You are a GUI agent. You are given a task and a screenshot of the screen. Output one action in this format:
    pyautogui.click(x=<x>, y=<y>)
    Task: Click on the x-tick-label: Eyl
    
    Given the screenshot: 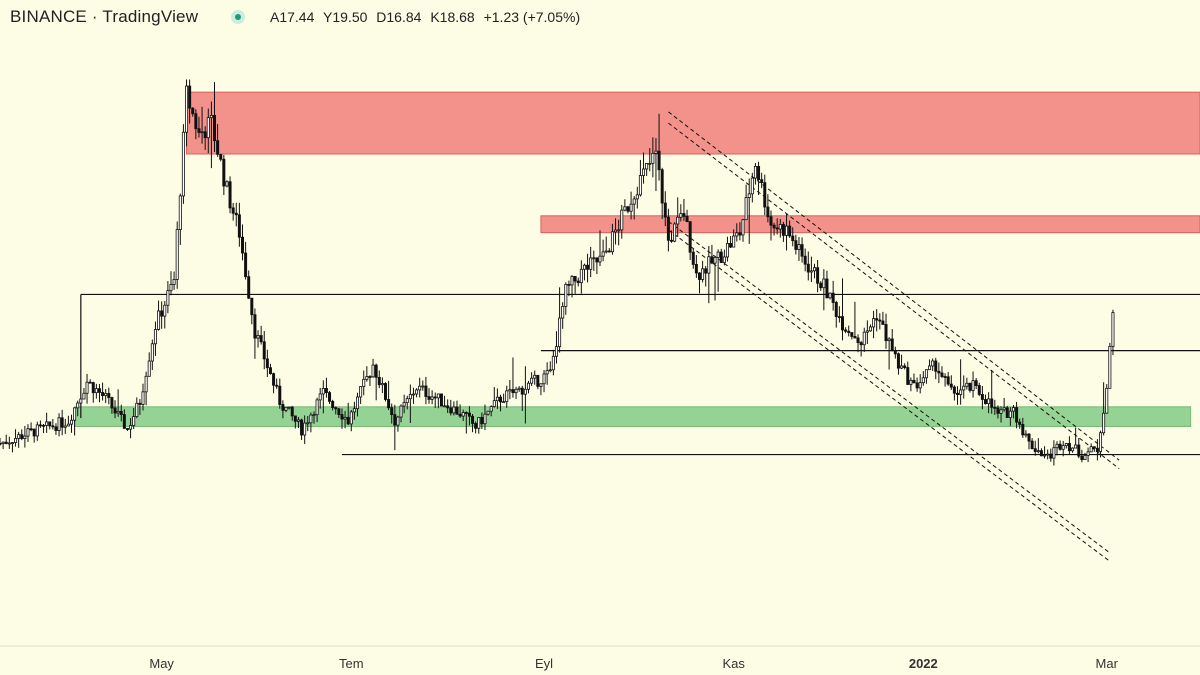 What is the action you would take?
    pyautogui.click(x=544, y=663)
    